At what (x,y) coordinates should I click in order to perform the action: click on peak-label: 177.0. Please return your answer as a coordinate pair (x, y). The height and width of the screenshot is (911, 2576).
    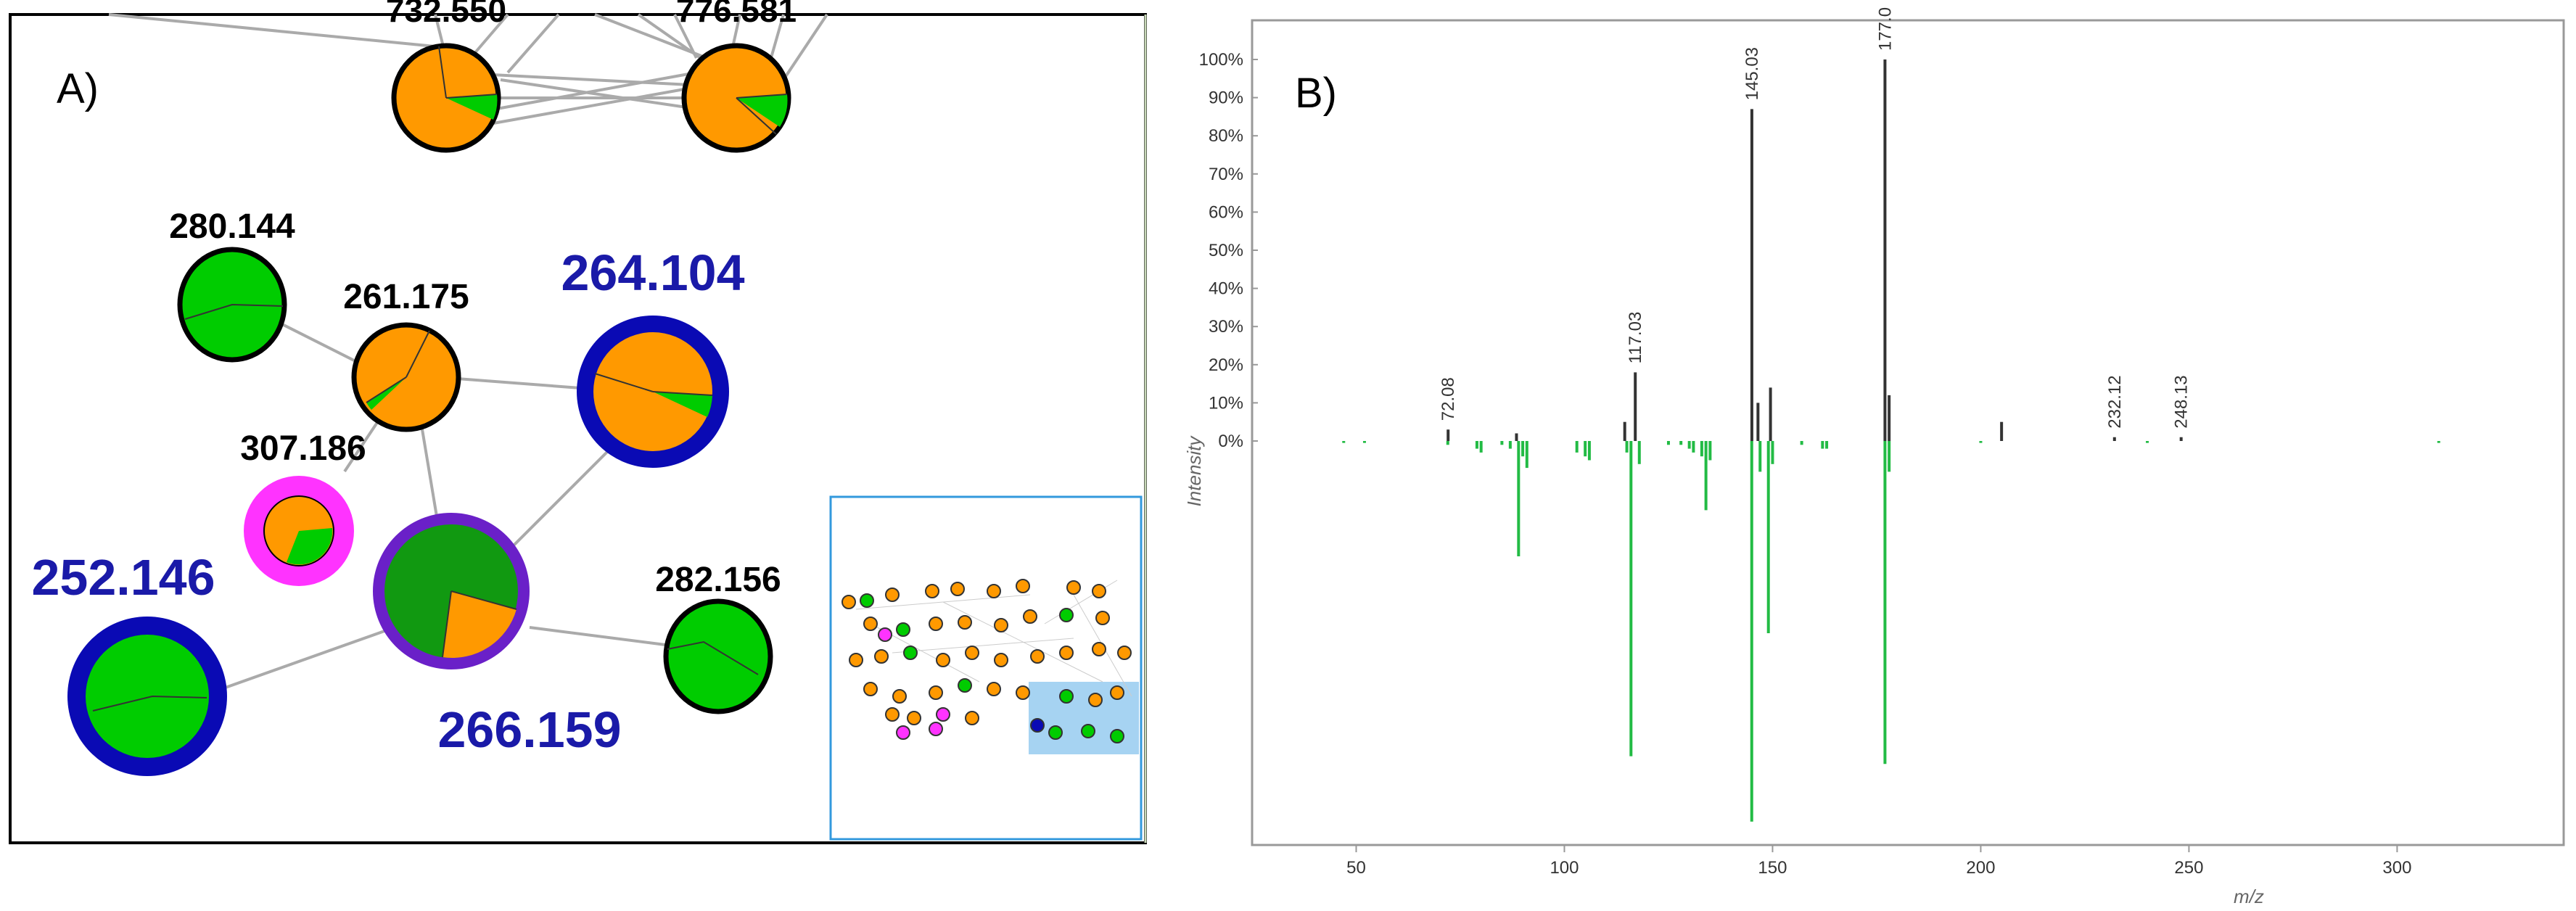
    Looking at the image, I should click on (1885, 29).